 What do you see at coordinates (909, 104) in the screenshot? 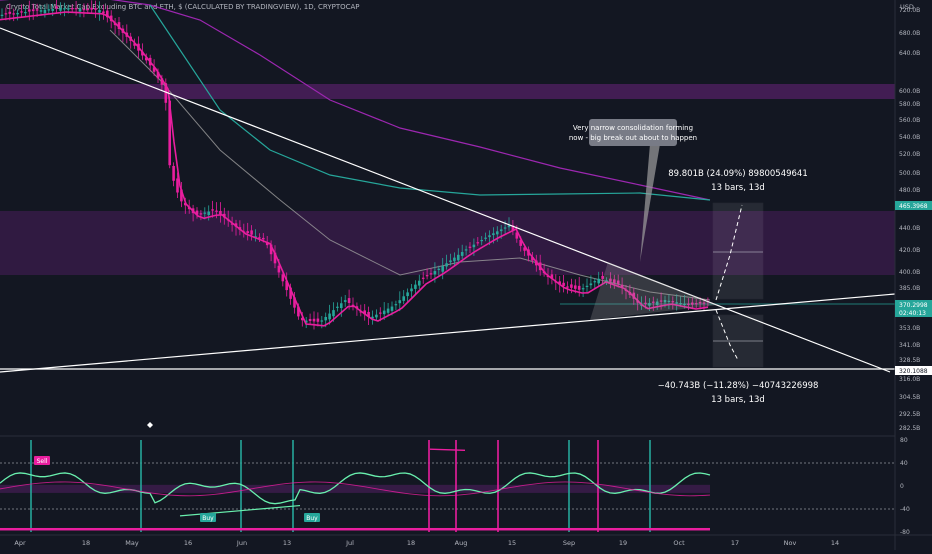
I see `y-tick-label: 580.0B` at bounding box center [909, 104].